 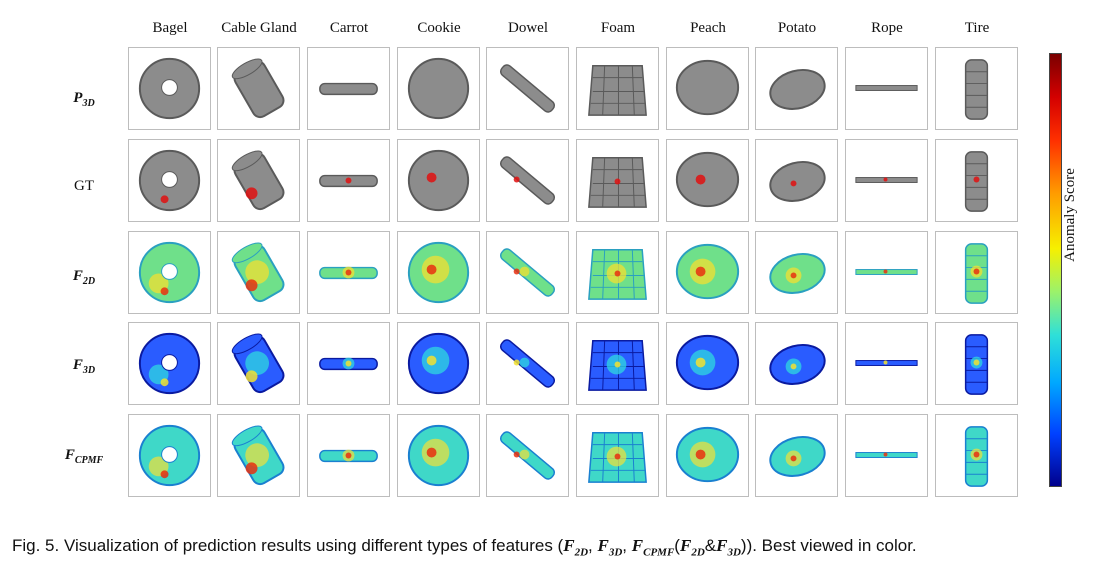 What do you see at coordinates (169, 180) in the screenshot?
I see `render-gt-bagel` at bounding box center [169, 180].